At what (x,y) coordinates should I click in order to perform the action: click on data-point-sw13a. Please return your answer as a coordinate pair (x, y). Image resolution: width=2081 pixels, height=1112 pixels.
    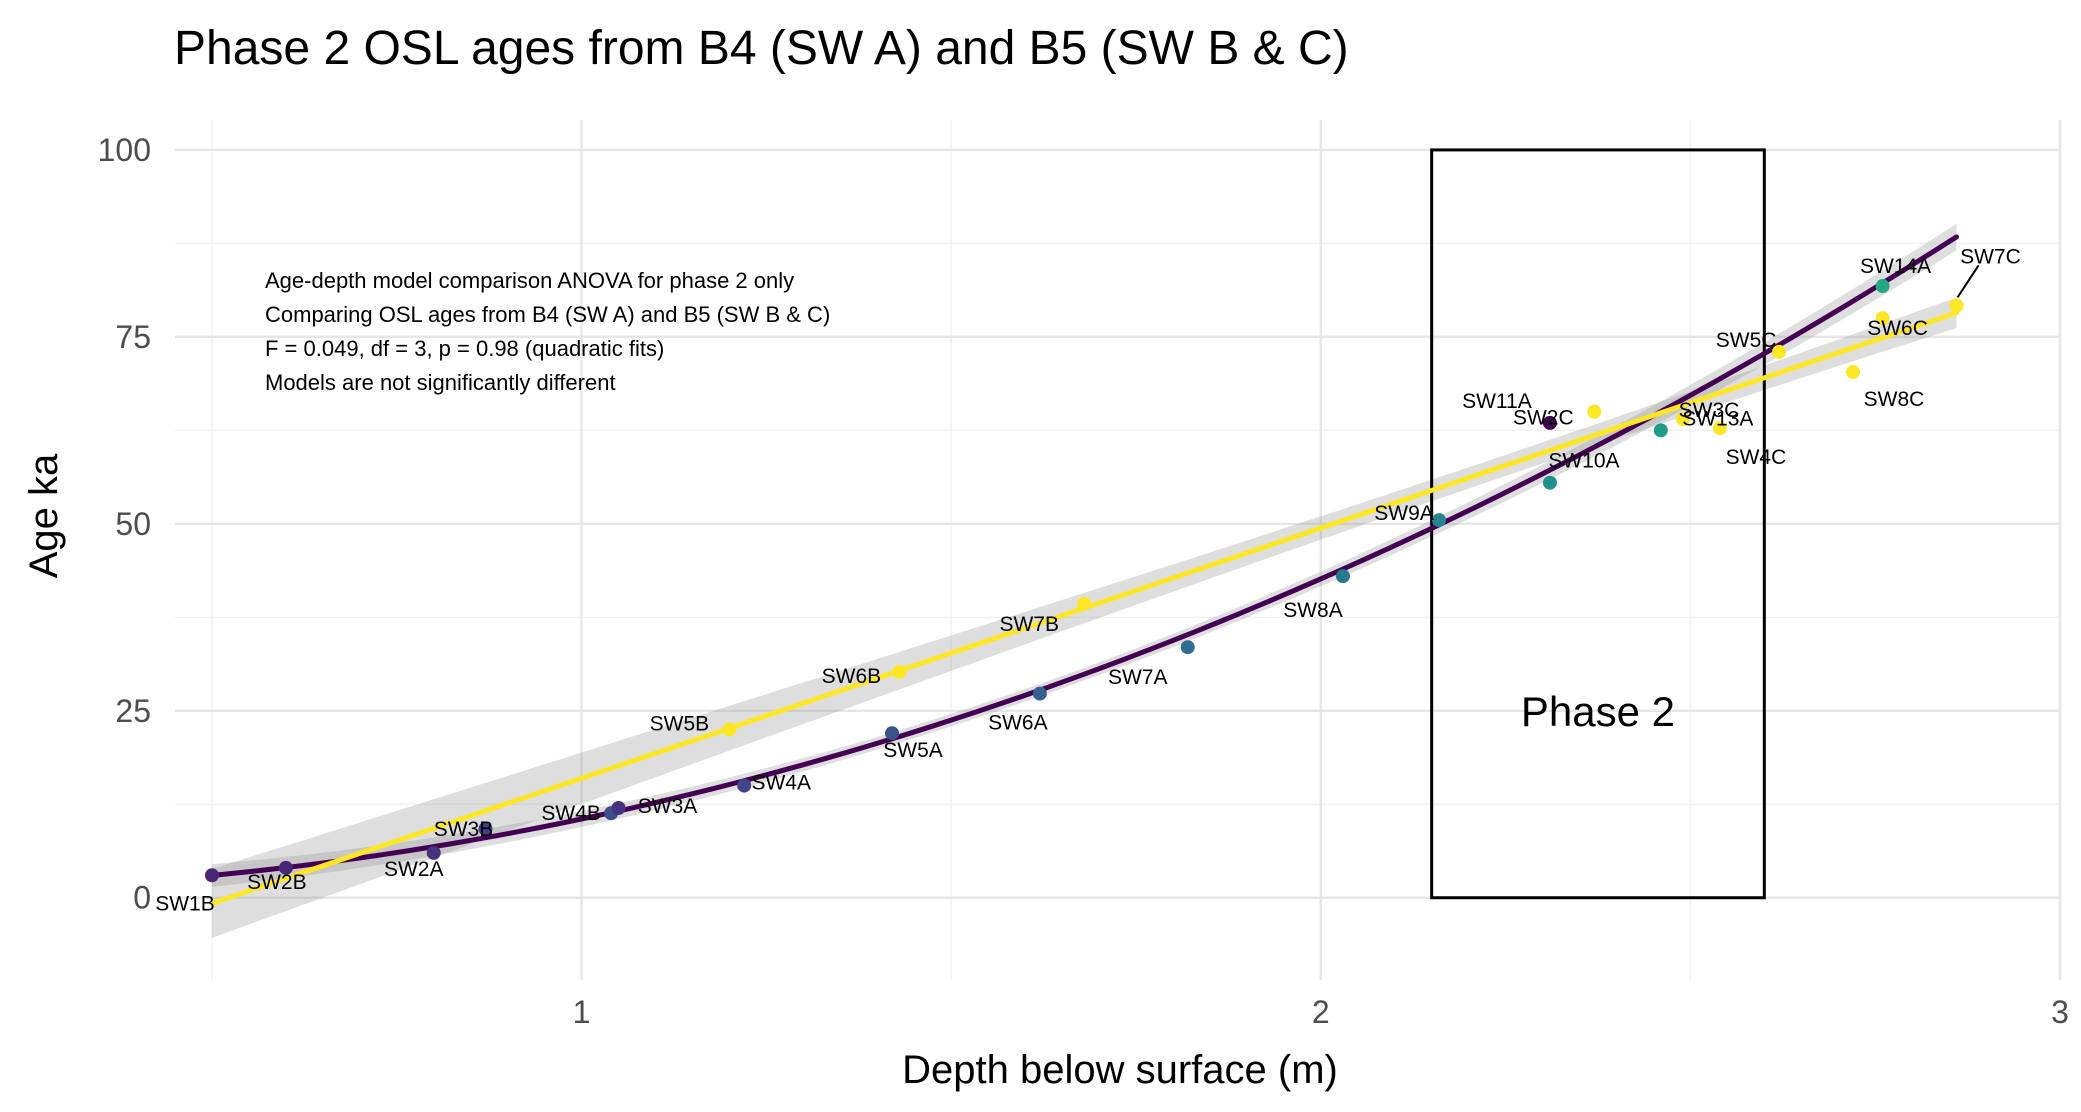
    Looking at the image, I should click on (1660, 430).